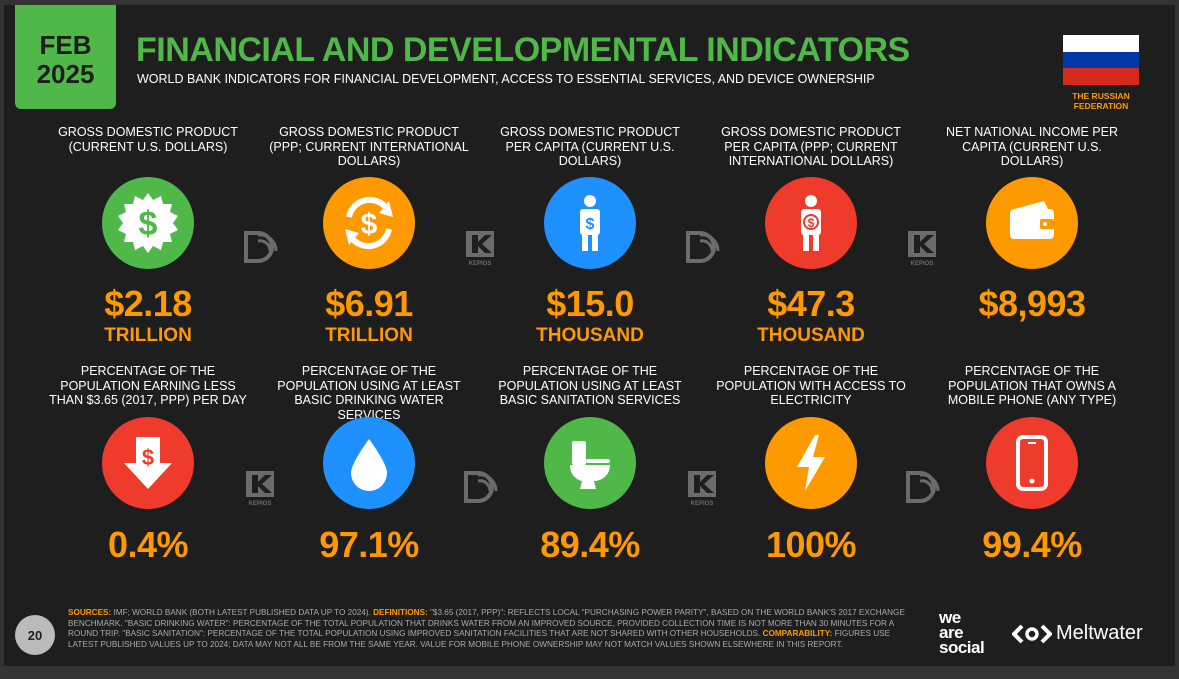  Describe the element at coordinates (90, 612) in the screenshot. I see `sources-key: SOURCES:` at that location.